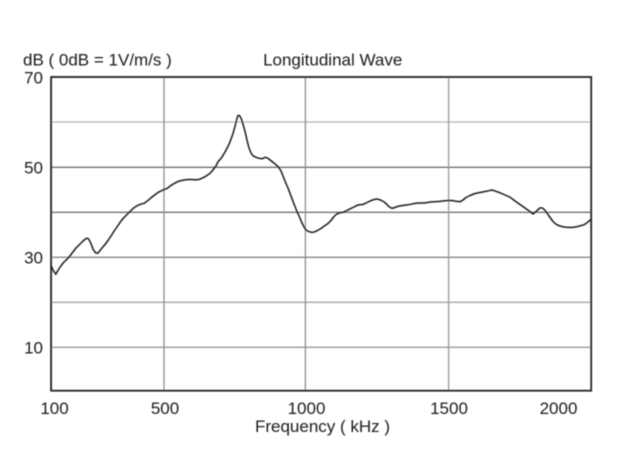  What do you see at coordinates (332, 59) in the screenshot?
I see `svg-text: Longitudinal Wave` at bounding box center [332, 59].